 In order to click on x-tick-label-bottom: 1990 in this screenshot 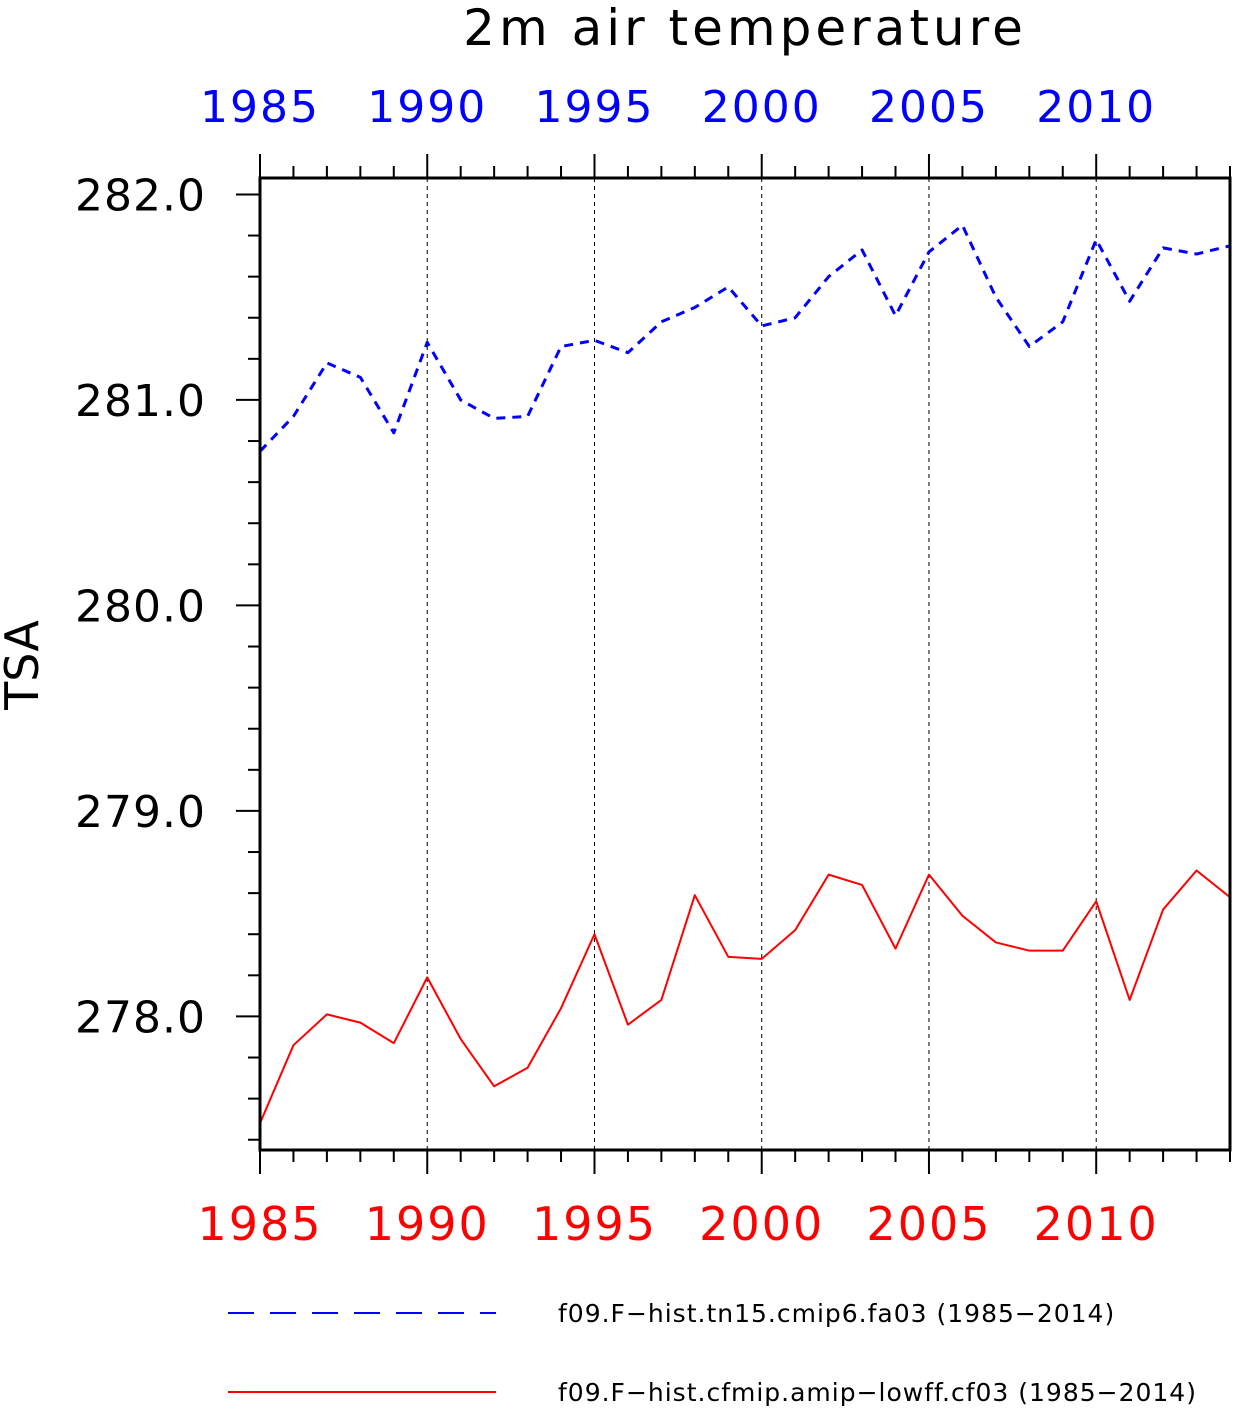, I will do `click(427, 1224)`.